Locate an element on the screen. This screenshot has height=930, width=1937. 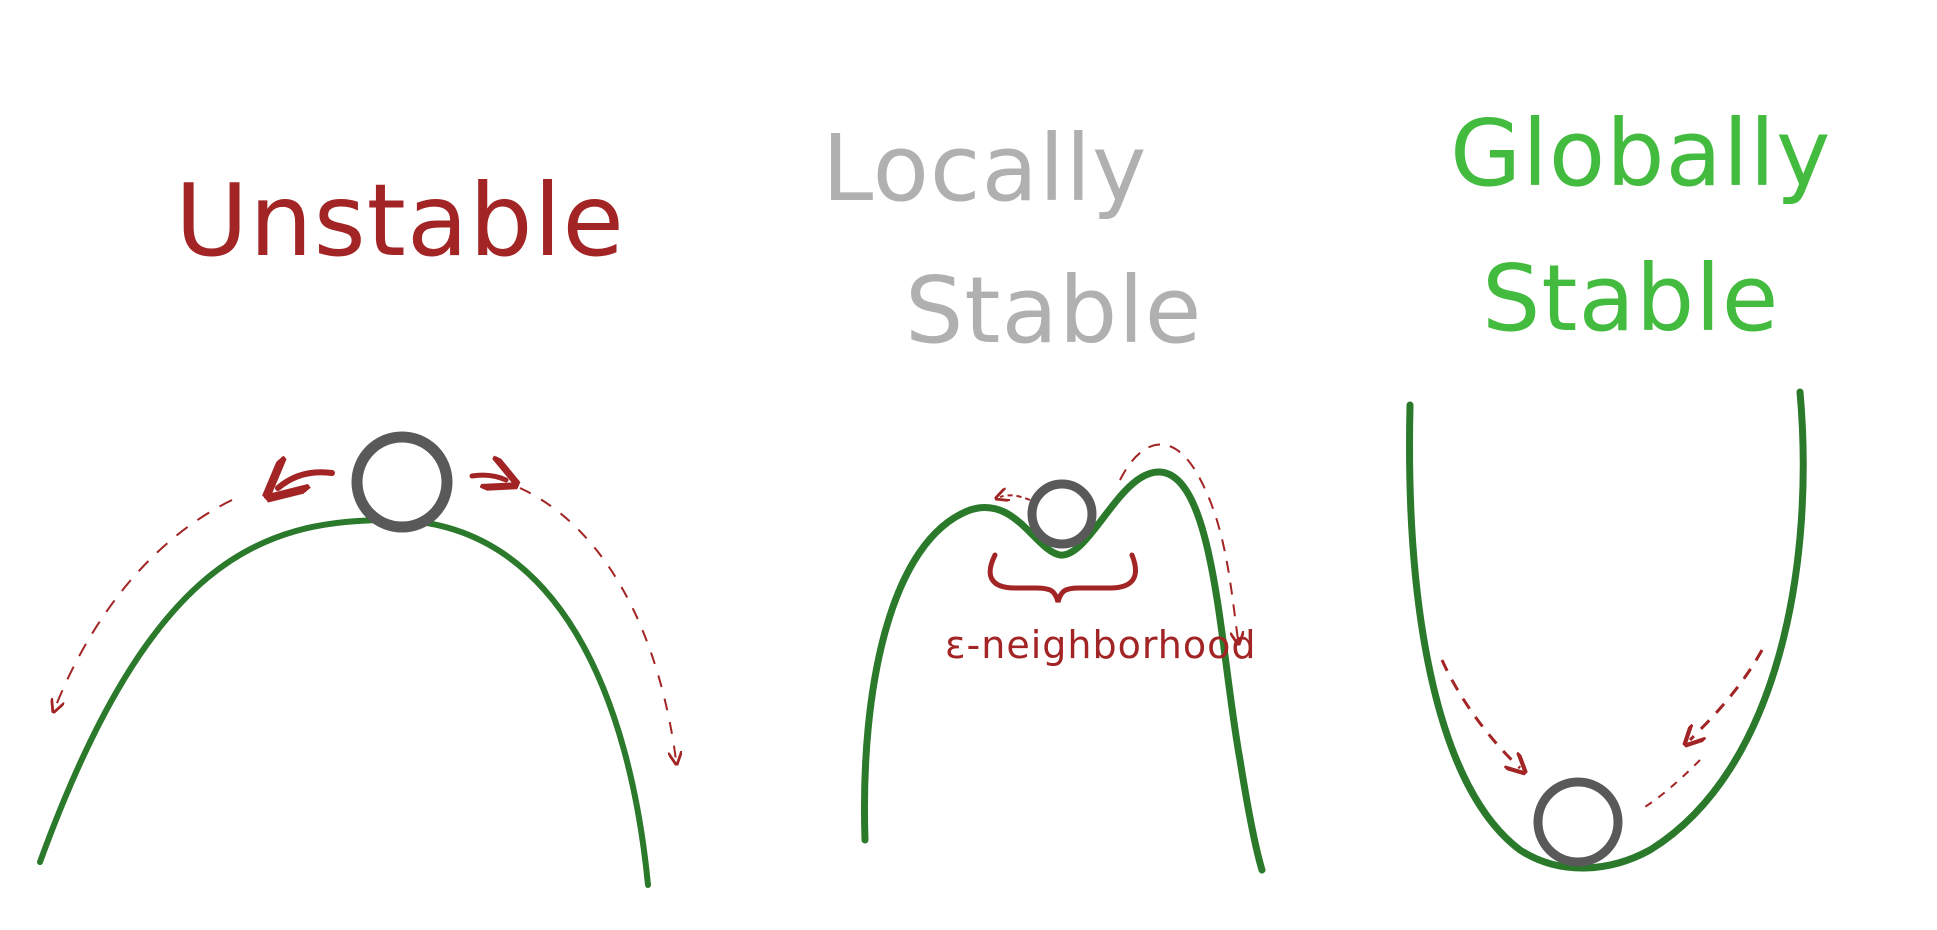
well-with-local-dip-curve is located at coordinates (1063, 671).